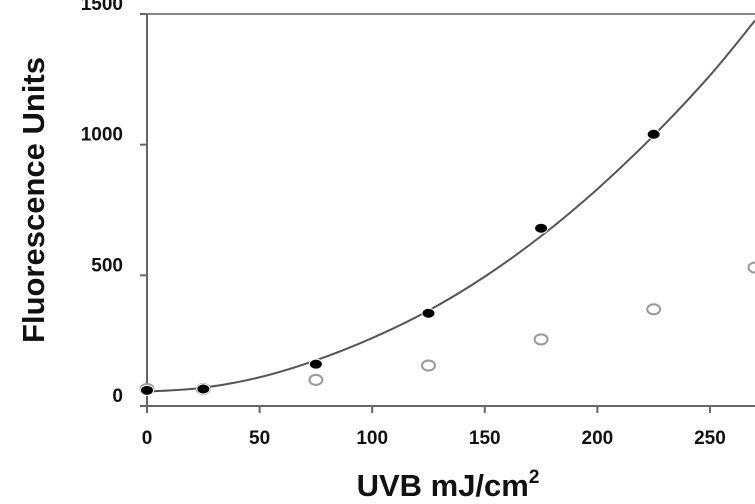  I want to click on x-tick-label: 200, so click(598, 438).